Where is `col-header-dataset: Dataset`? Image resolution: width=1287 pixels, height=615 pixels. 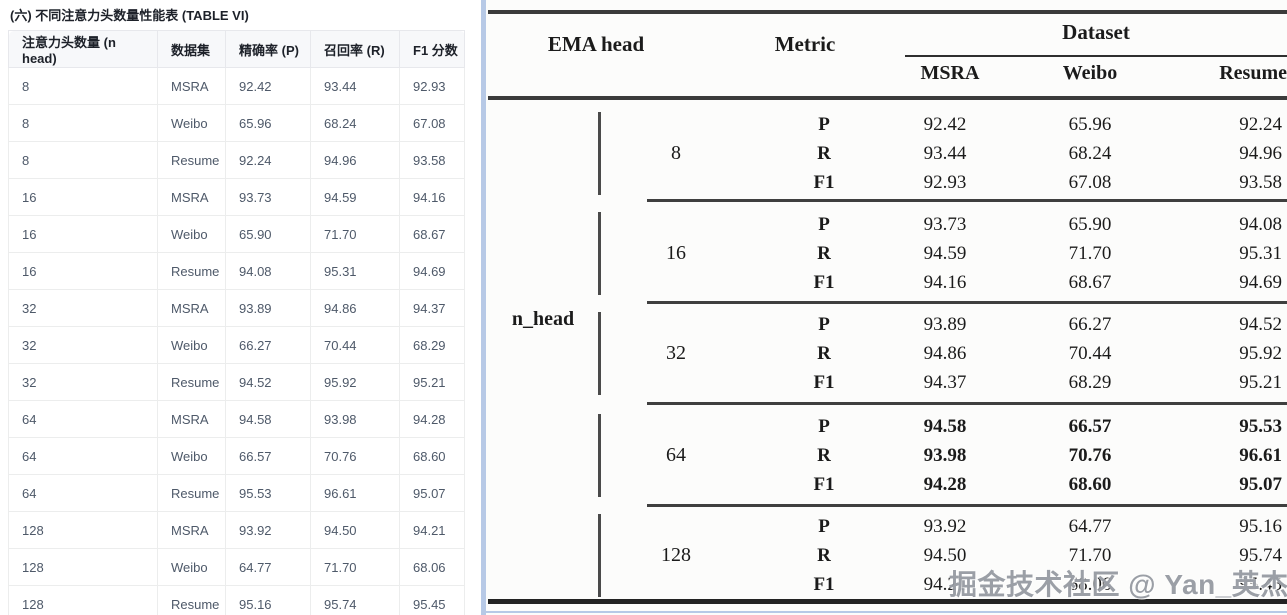 col-header-dataset: Dataset is located at coordinates (1096, 32).